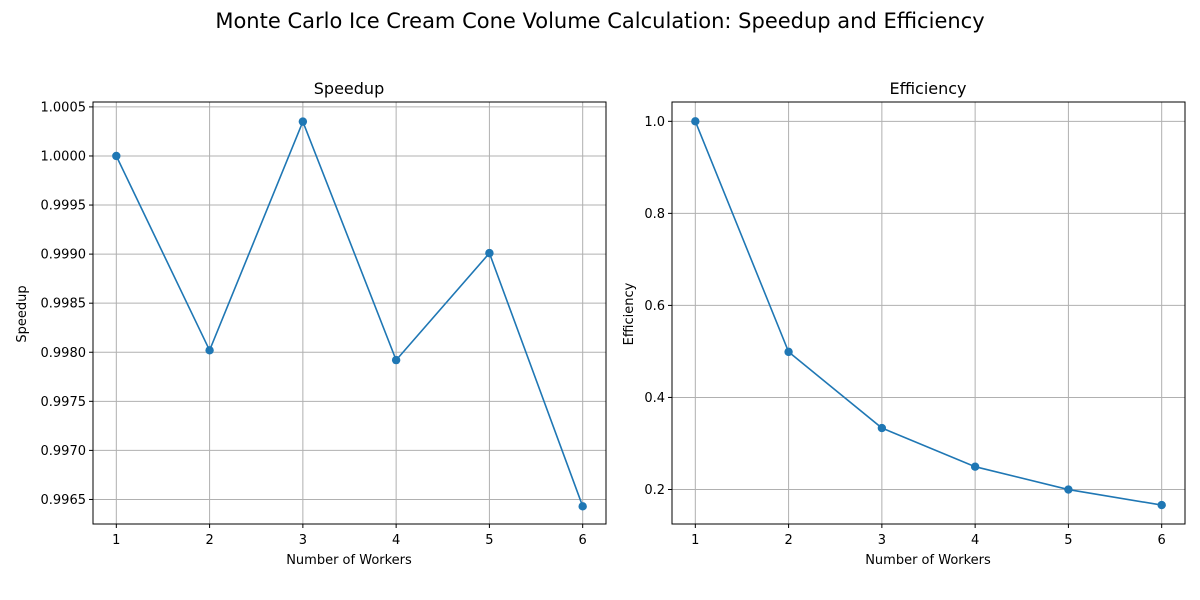  Describe the element at coordinates (927, 88) in the screenshot. I see `efficiency-title: Efficiency` at that location.